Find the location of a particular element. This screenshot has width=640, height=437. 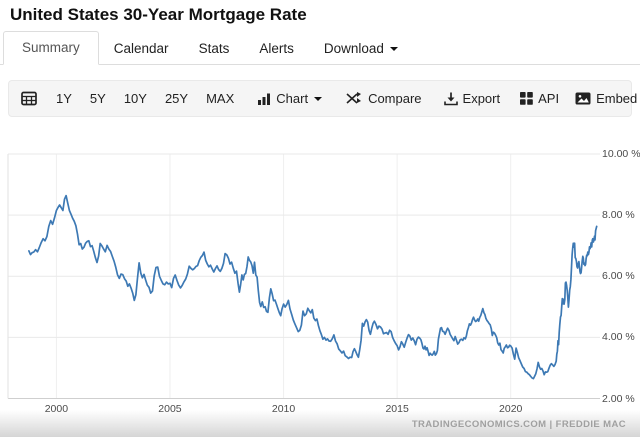

tab-calendar-label: Calendar is located at coordinates (141, 48).